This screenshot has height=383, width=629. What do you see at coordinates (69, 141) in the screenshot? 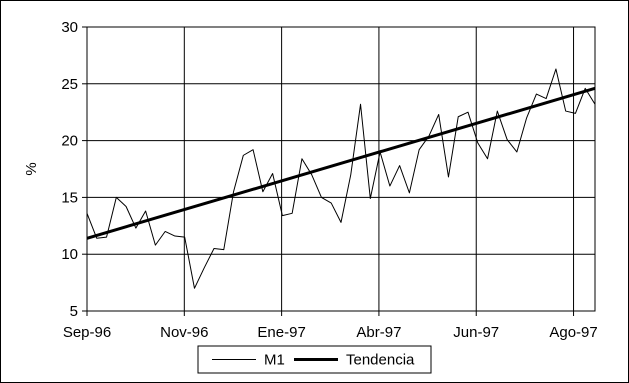
I see `y-tick-label: 20` at bounding box center [69, 141].